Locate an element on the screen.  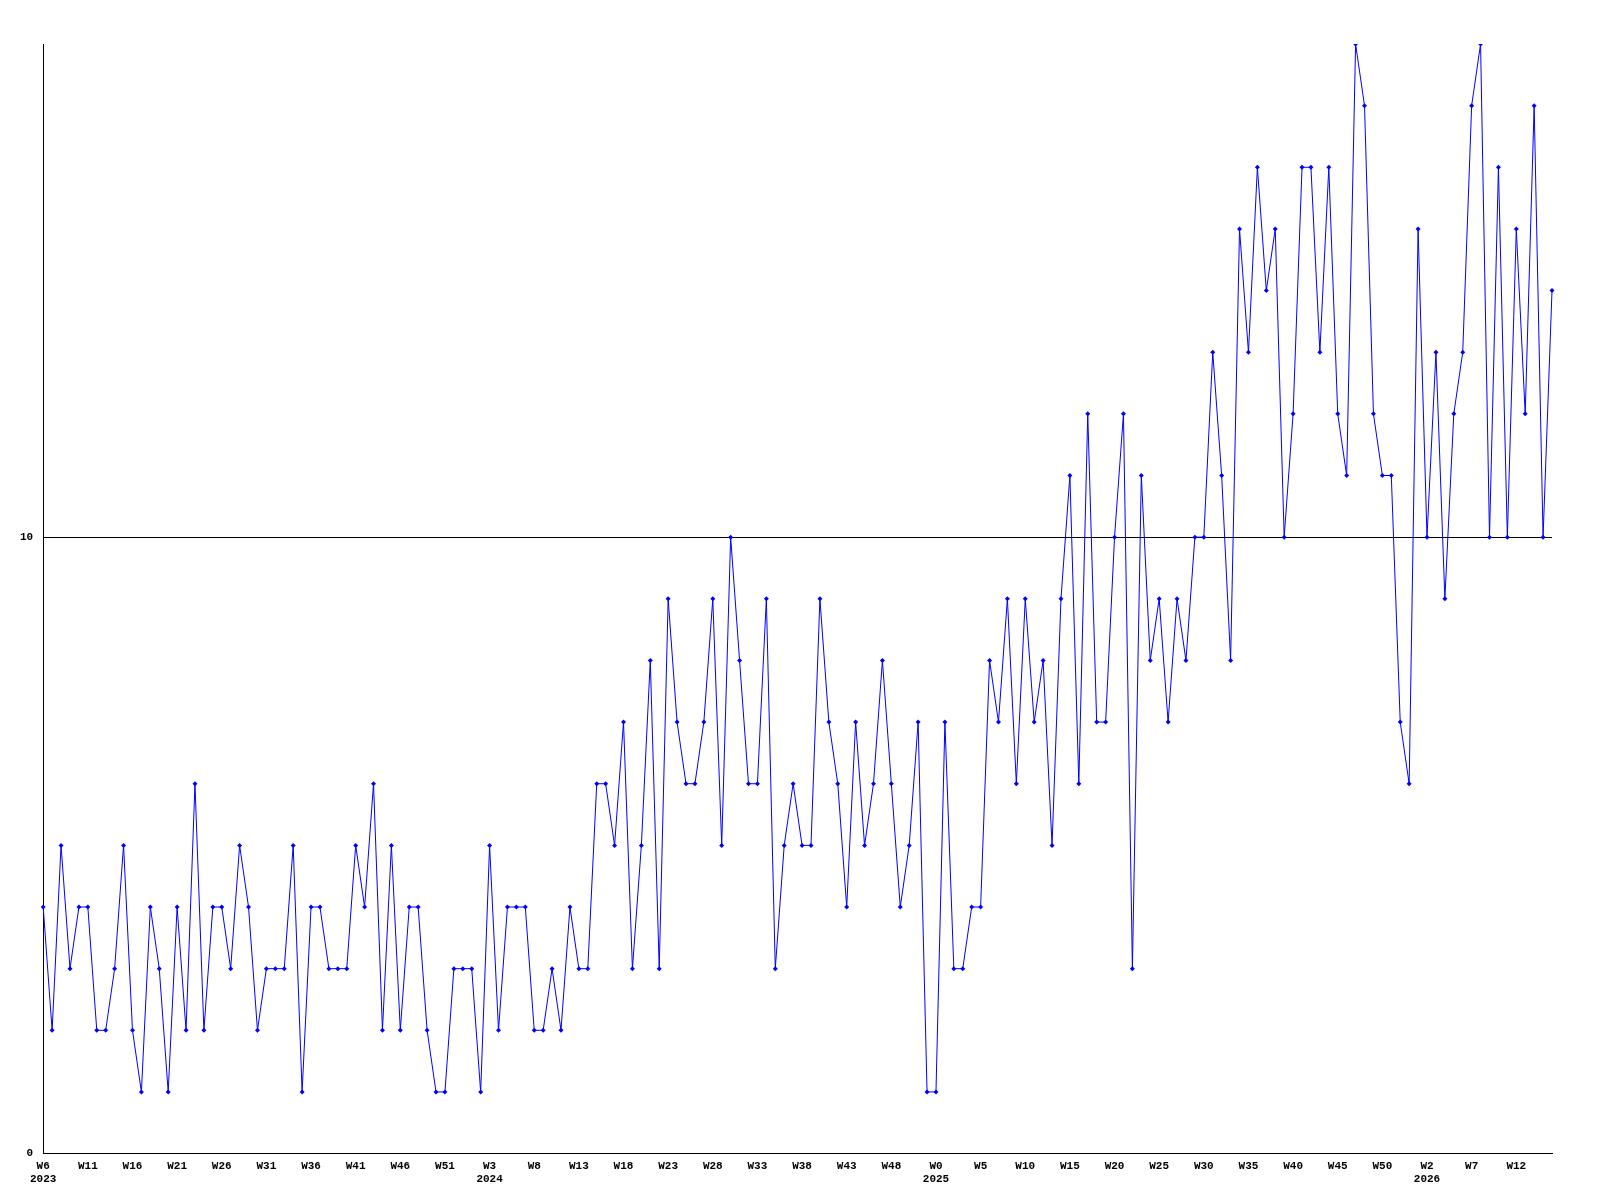
x-tick-label: W15 is located at coordinates (1070, 1165).